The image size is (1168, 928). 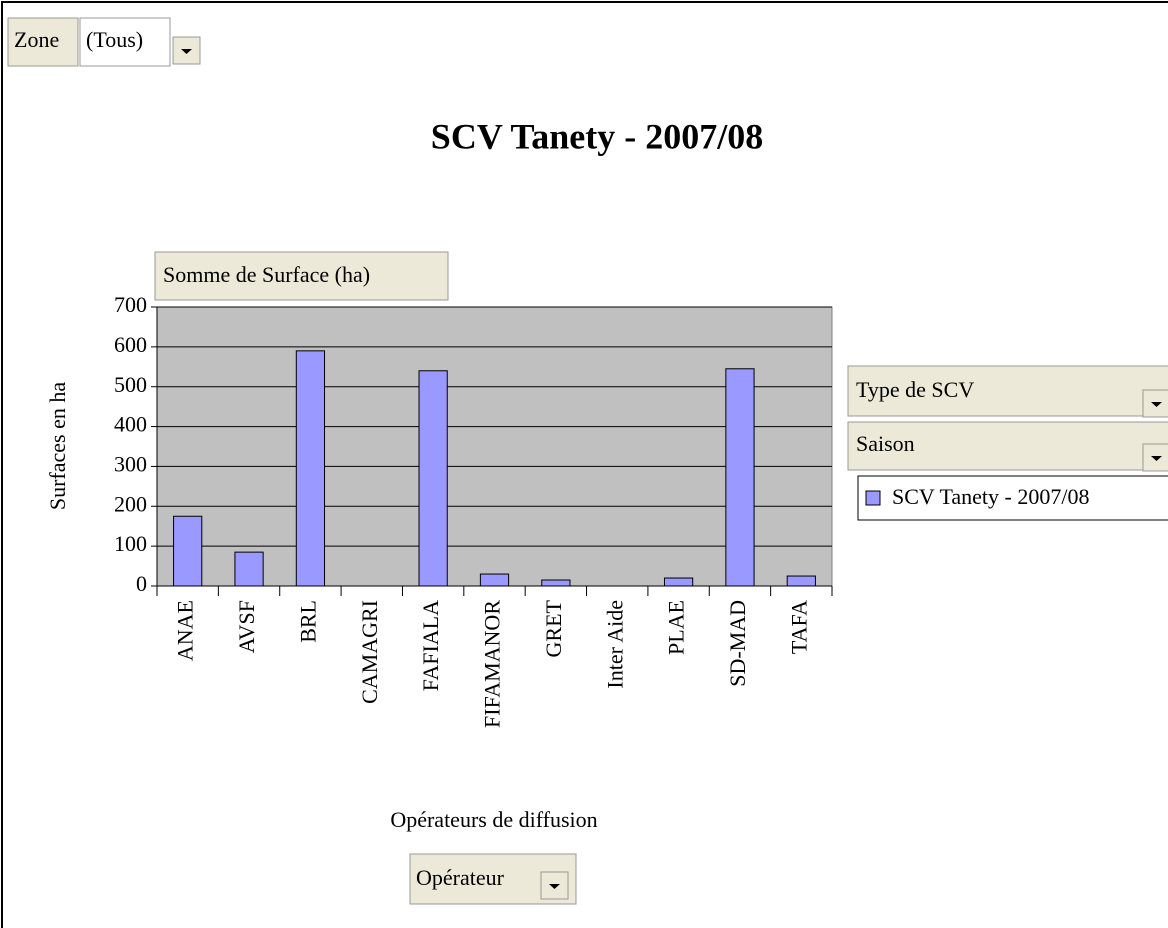 What do you see at coordinates (130, 503) in the screenshot?
I see `y-tick-label: 200` at bounding box center [130, 503].